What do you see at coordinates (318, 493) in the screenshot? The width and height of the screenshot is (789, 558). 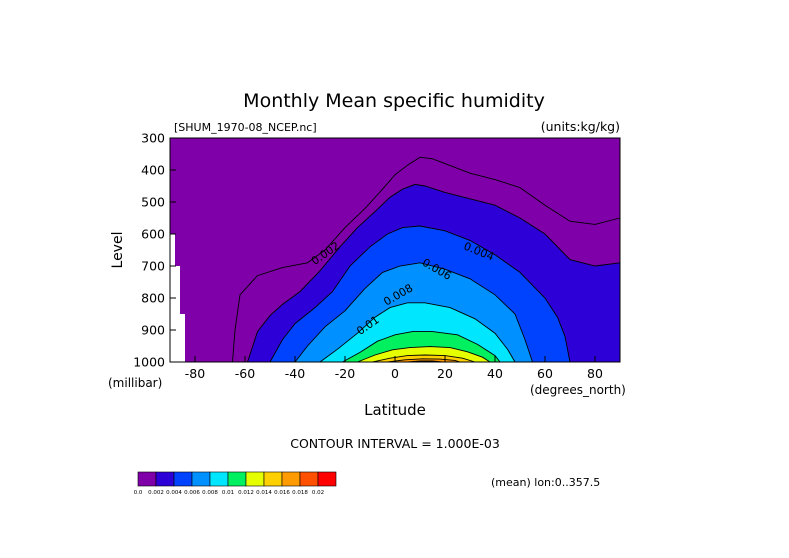 I see `colorbar-label: 0.02` at bounding box center [318, 493].